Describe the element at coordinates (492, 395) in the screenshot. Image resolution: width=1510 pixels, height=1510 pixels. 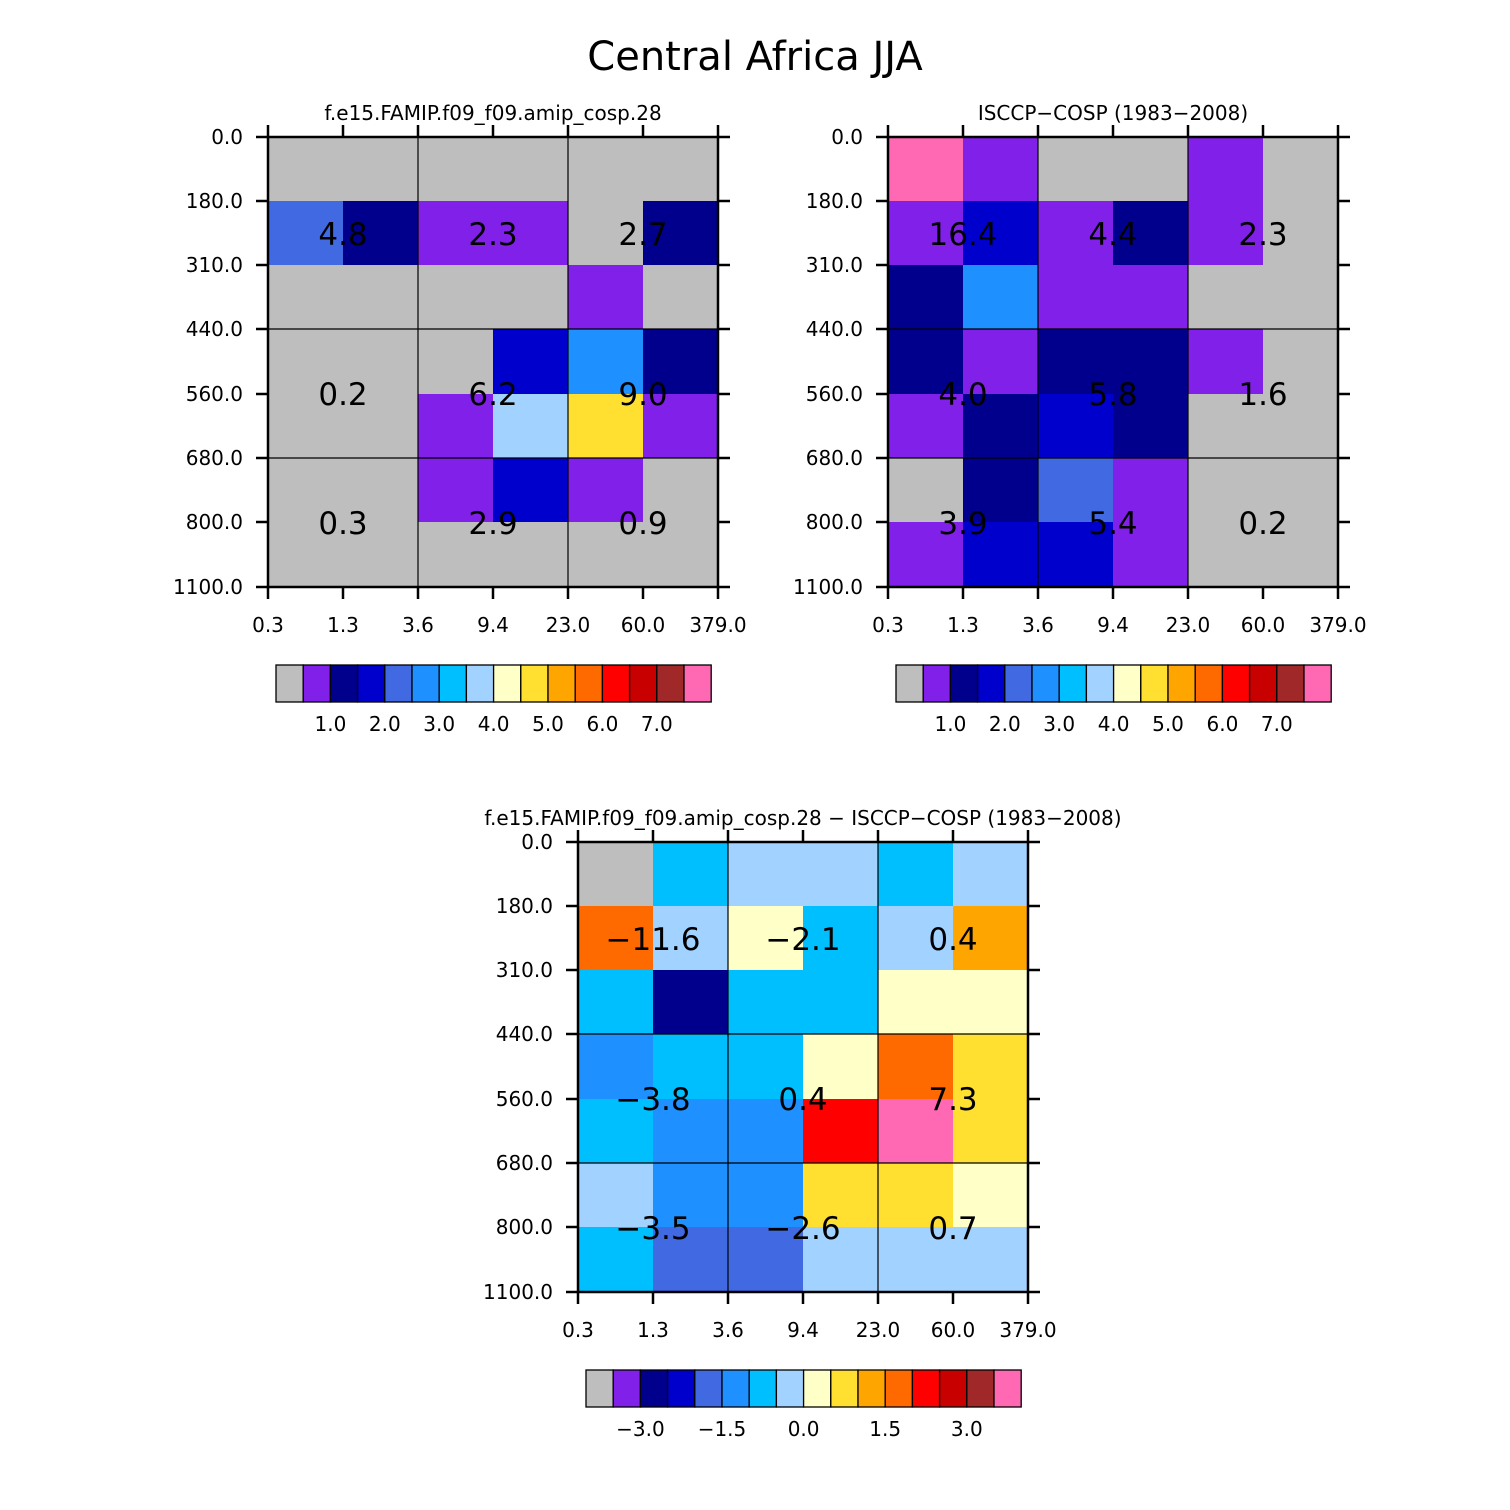
I see `group-value-label: 6.2` at that location.